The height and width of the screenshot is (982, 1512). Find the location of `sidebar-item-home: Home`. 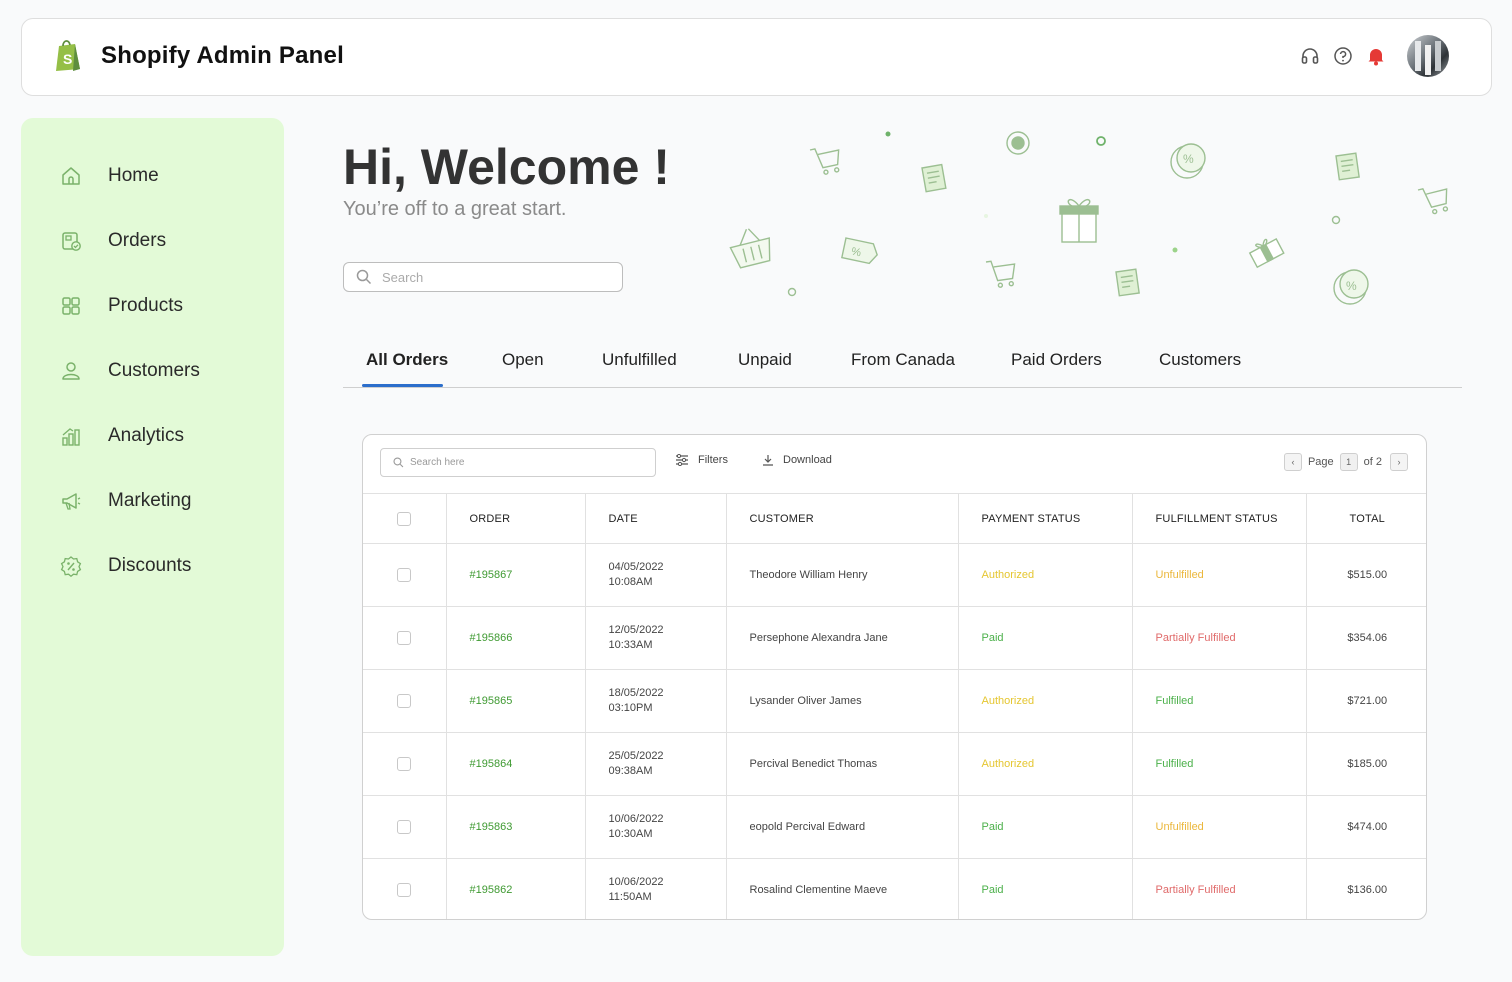

sidebar-item-home: Home is located at coordinates (109, 176).